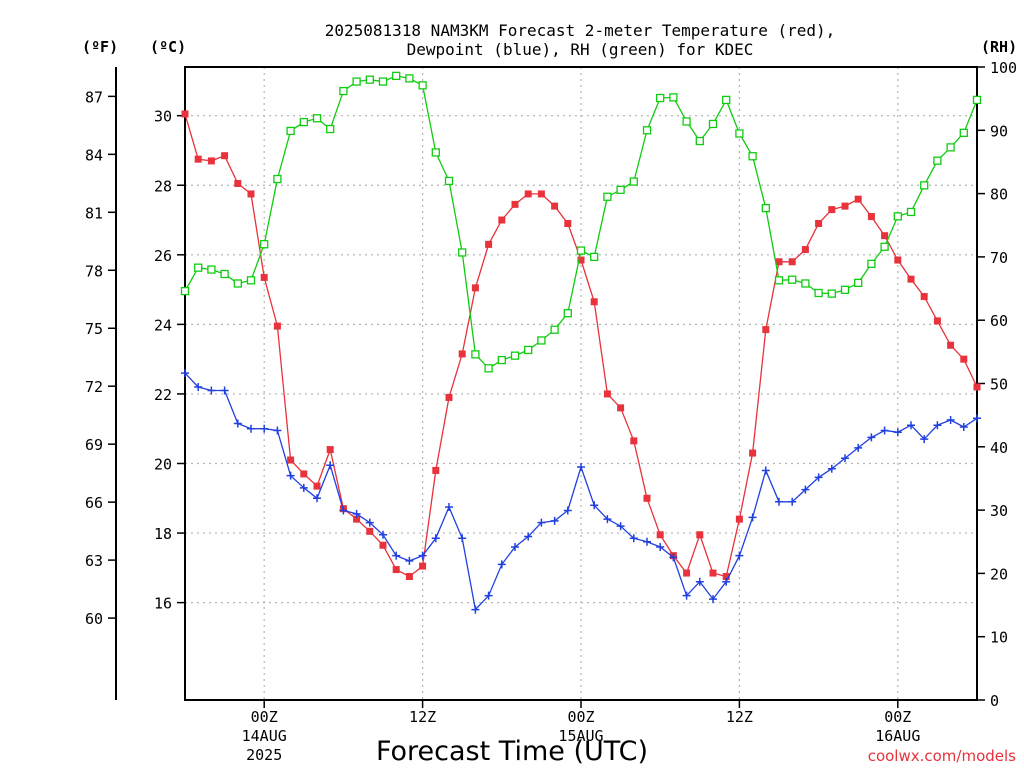  I want to click on rh-tick-label: 50, so click(999, 385).